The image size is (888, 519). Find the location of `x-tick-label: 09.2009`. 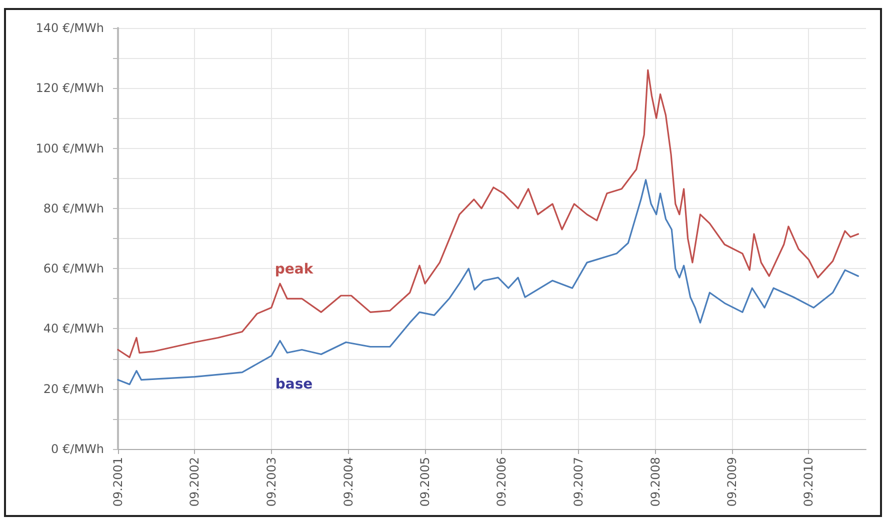

x-tick-label: 09.2009 is located at coordinates (731, 482).